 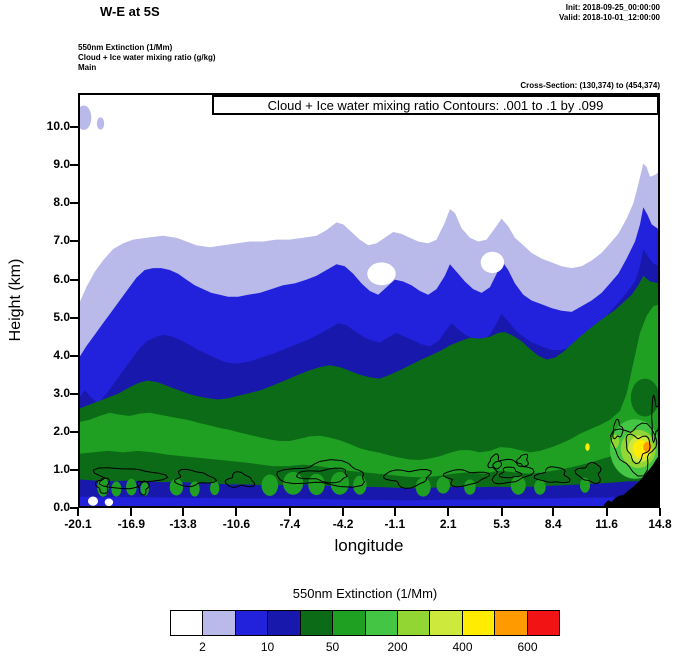 I want to click on y-tick-label: 0.0, so click(x=61, y=507).